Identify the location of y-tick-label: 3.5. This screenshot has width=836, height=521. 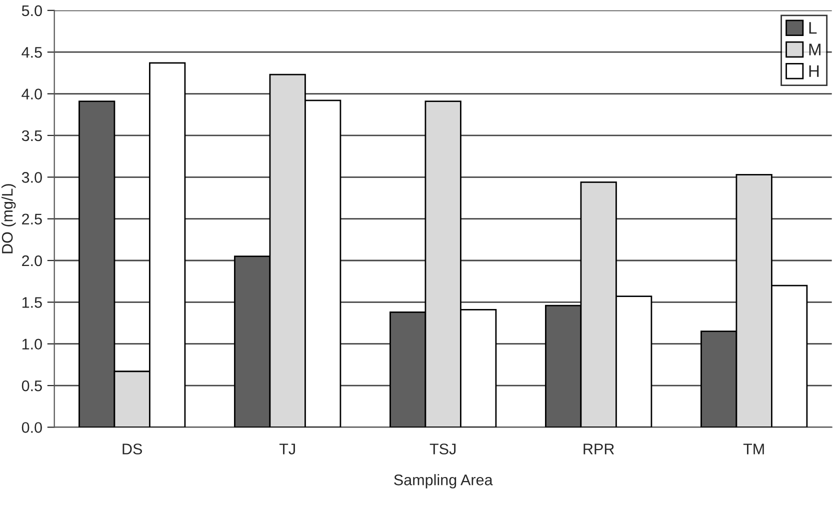
(32, 136).